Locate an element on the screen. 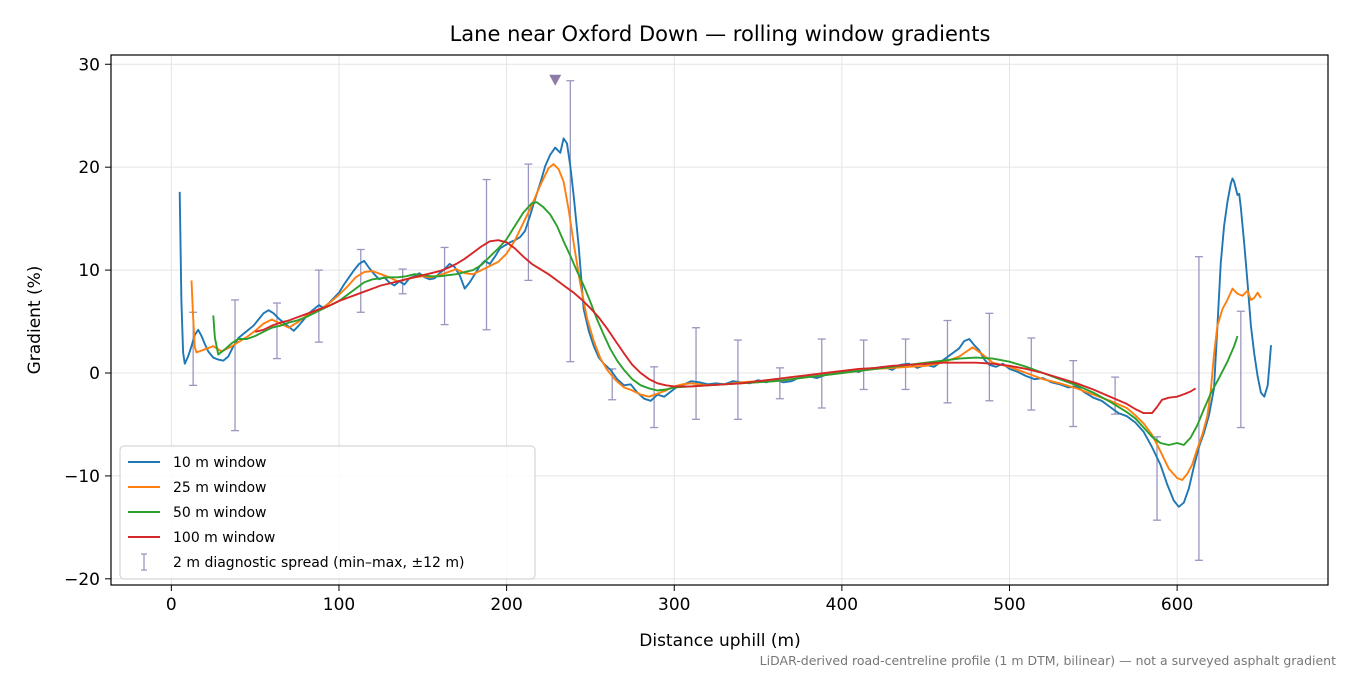 This screenshot has width=1350, height=675. x-tick-label: 400 is located at coordinates (842, 605).